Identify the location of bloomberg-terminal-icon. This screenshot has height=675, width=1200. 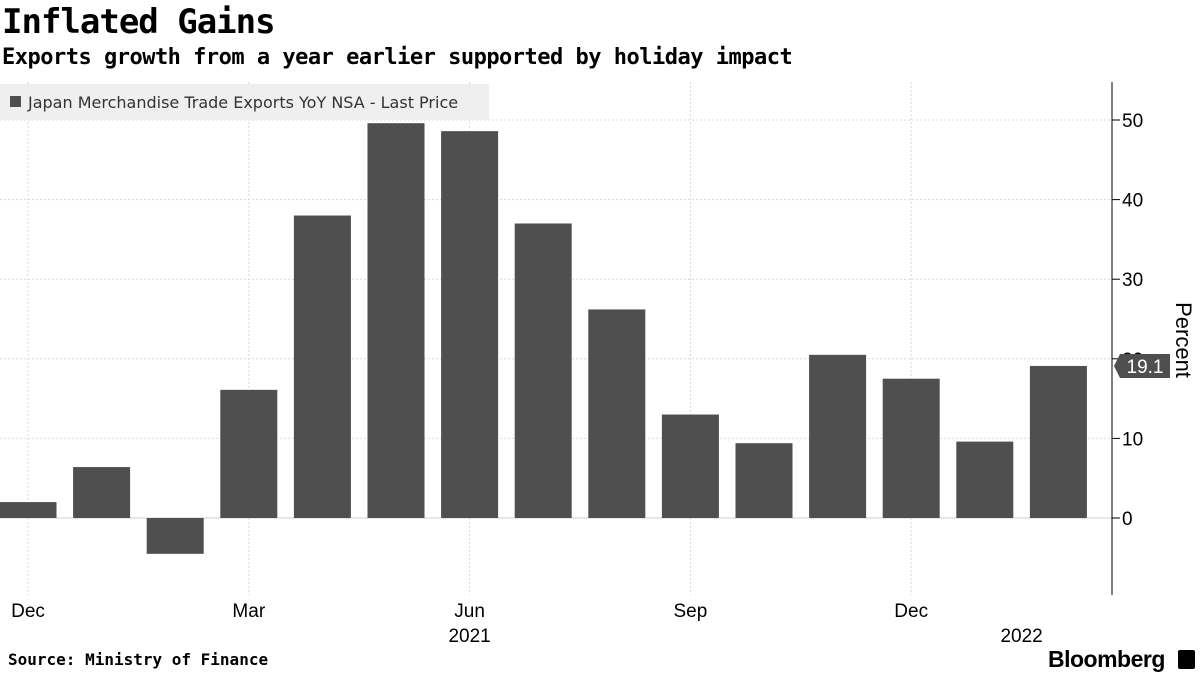
(1186, 659).